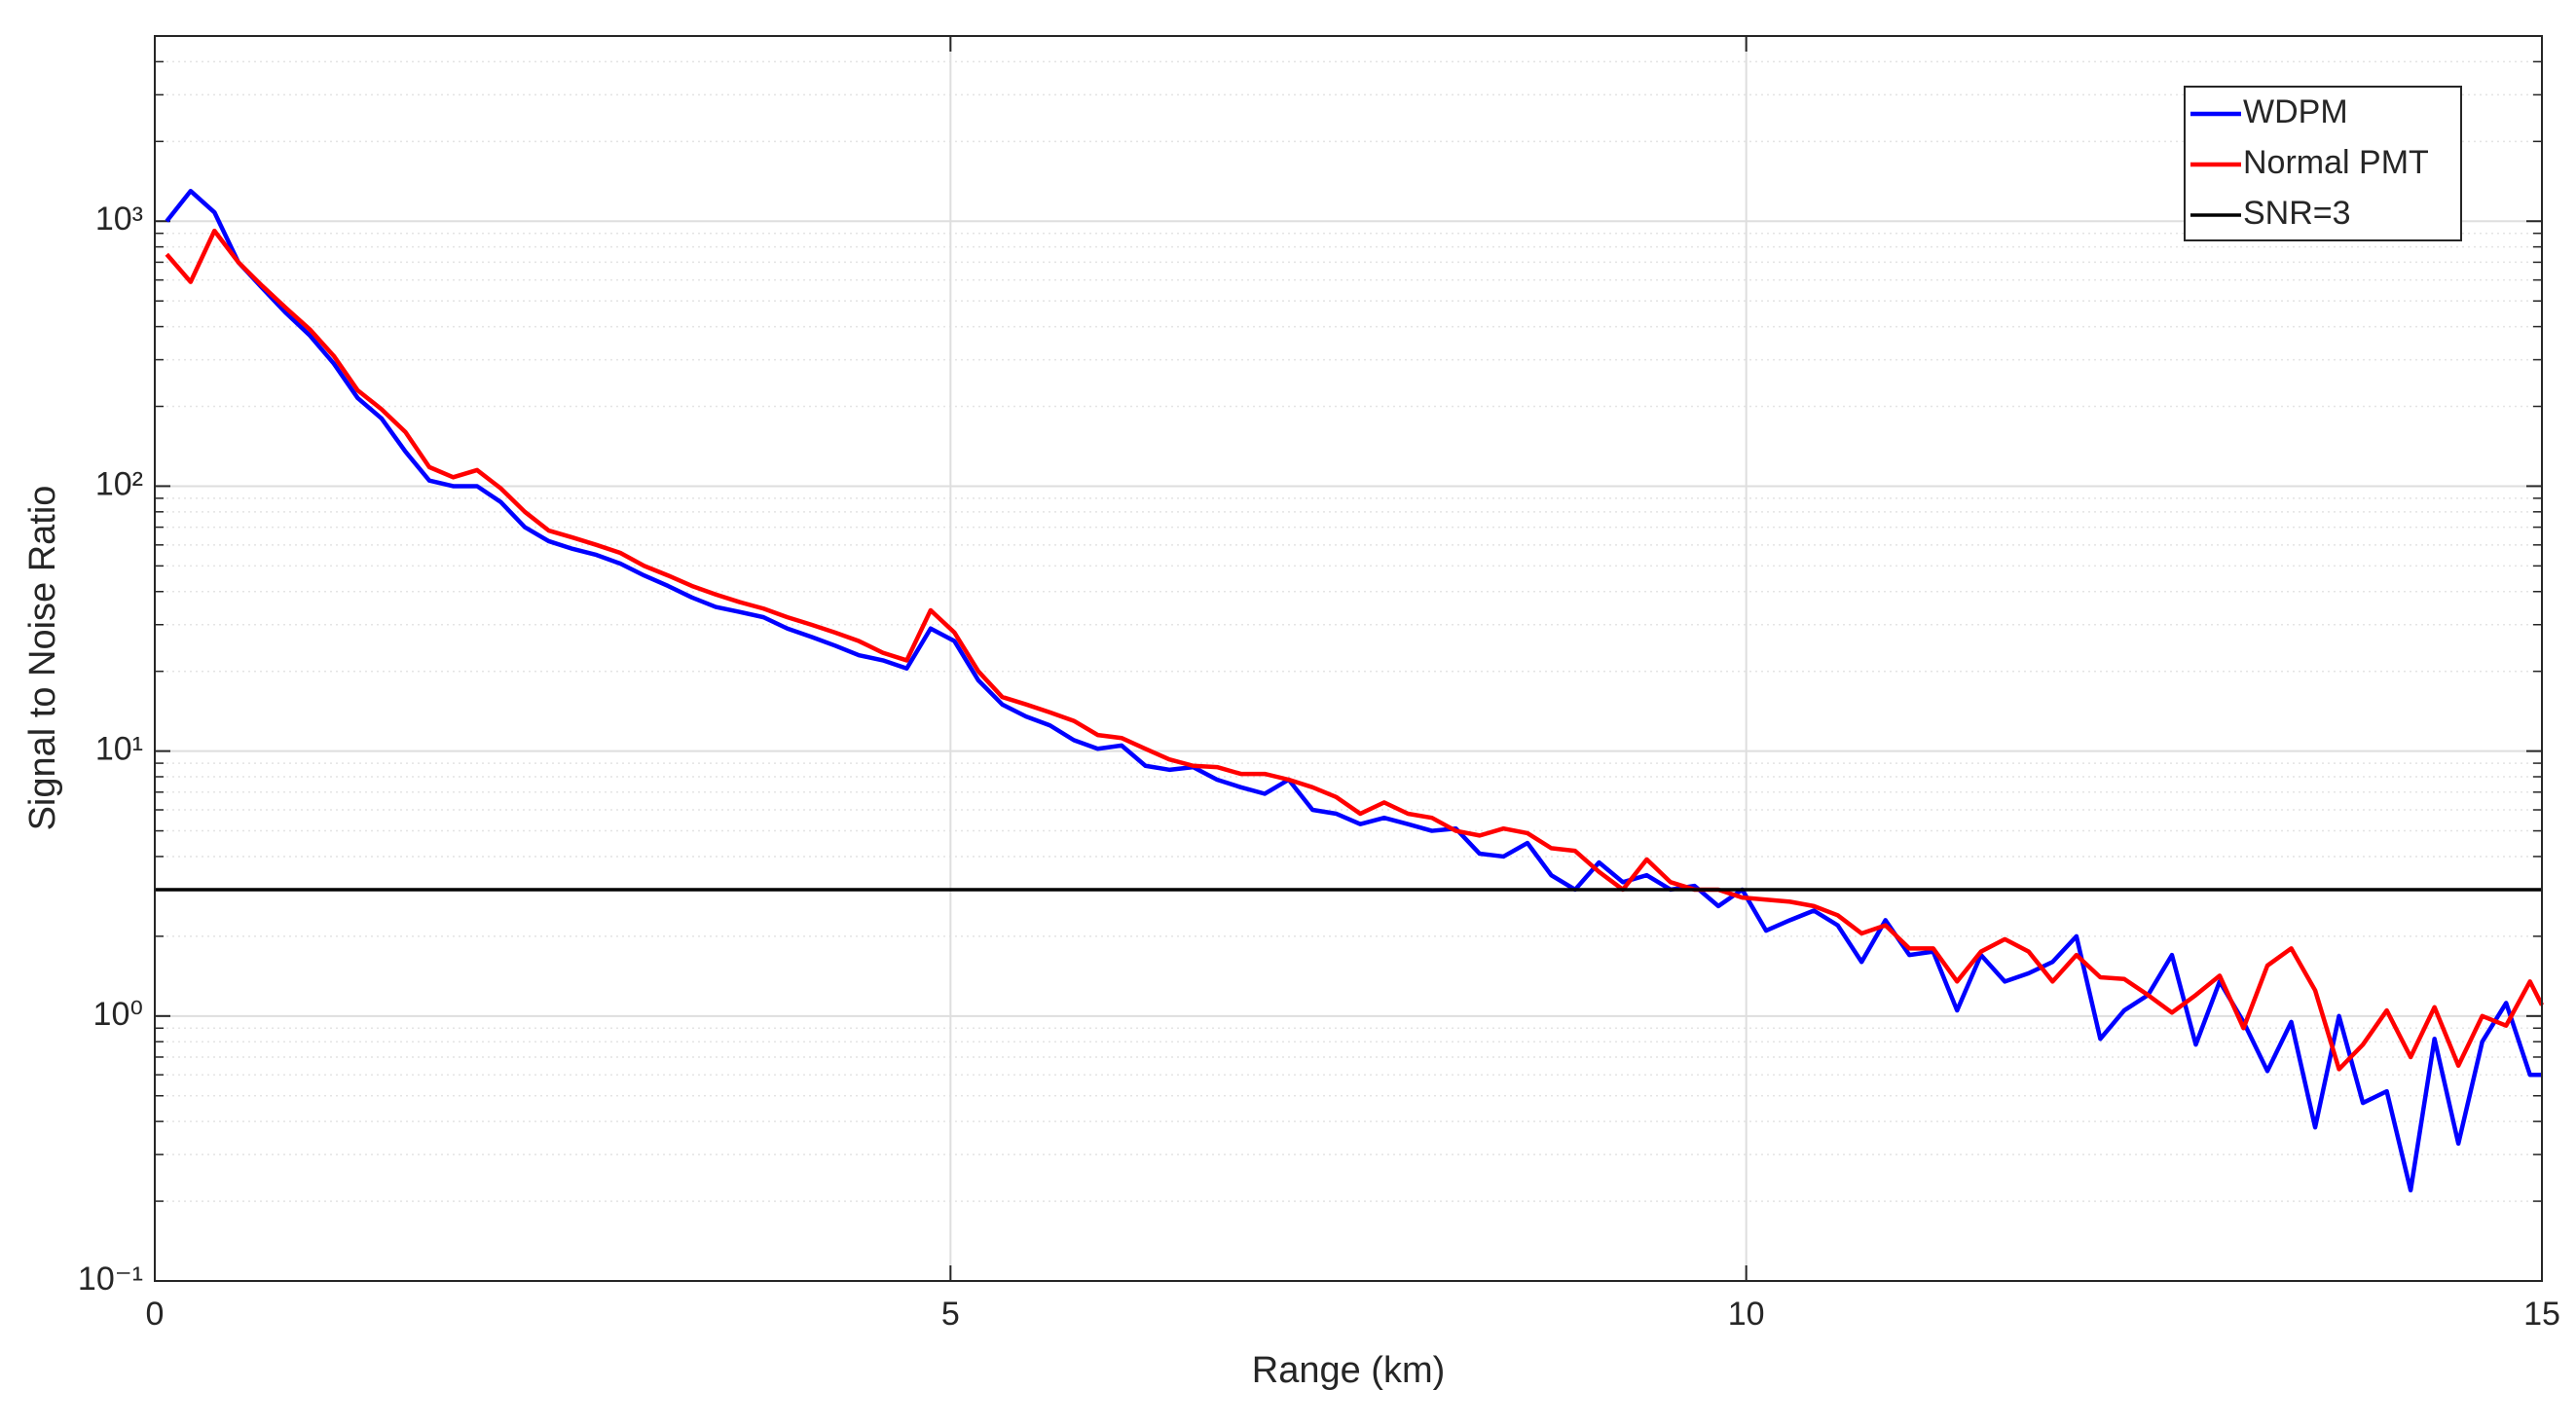  I want to click on legend-label: WDPM, so click(2295, 111).